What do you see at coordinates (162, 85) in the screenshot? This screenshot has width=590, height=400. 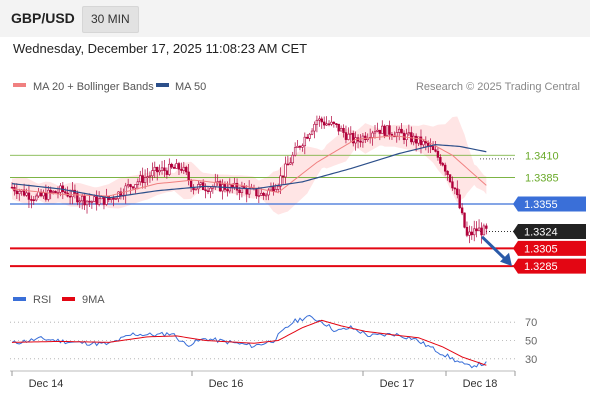 I see `ma50-legend-swatch` at bounding box center [162, 85].